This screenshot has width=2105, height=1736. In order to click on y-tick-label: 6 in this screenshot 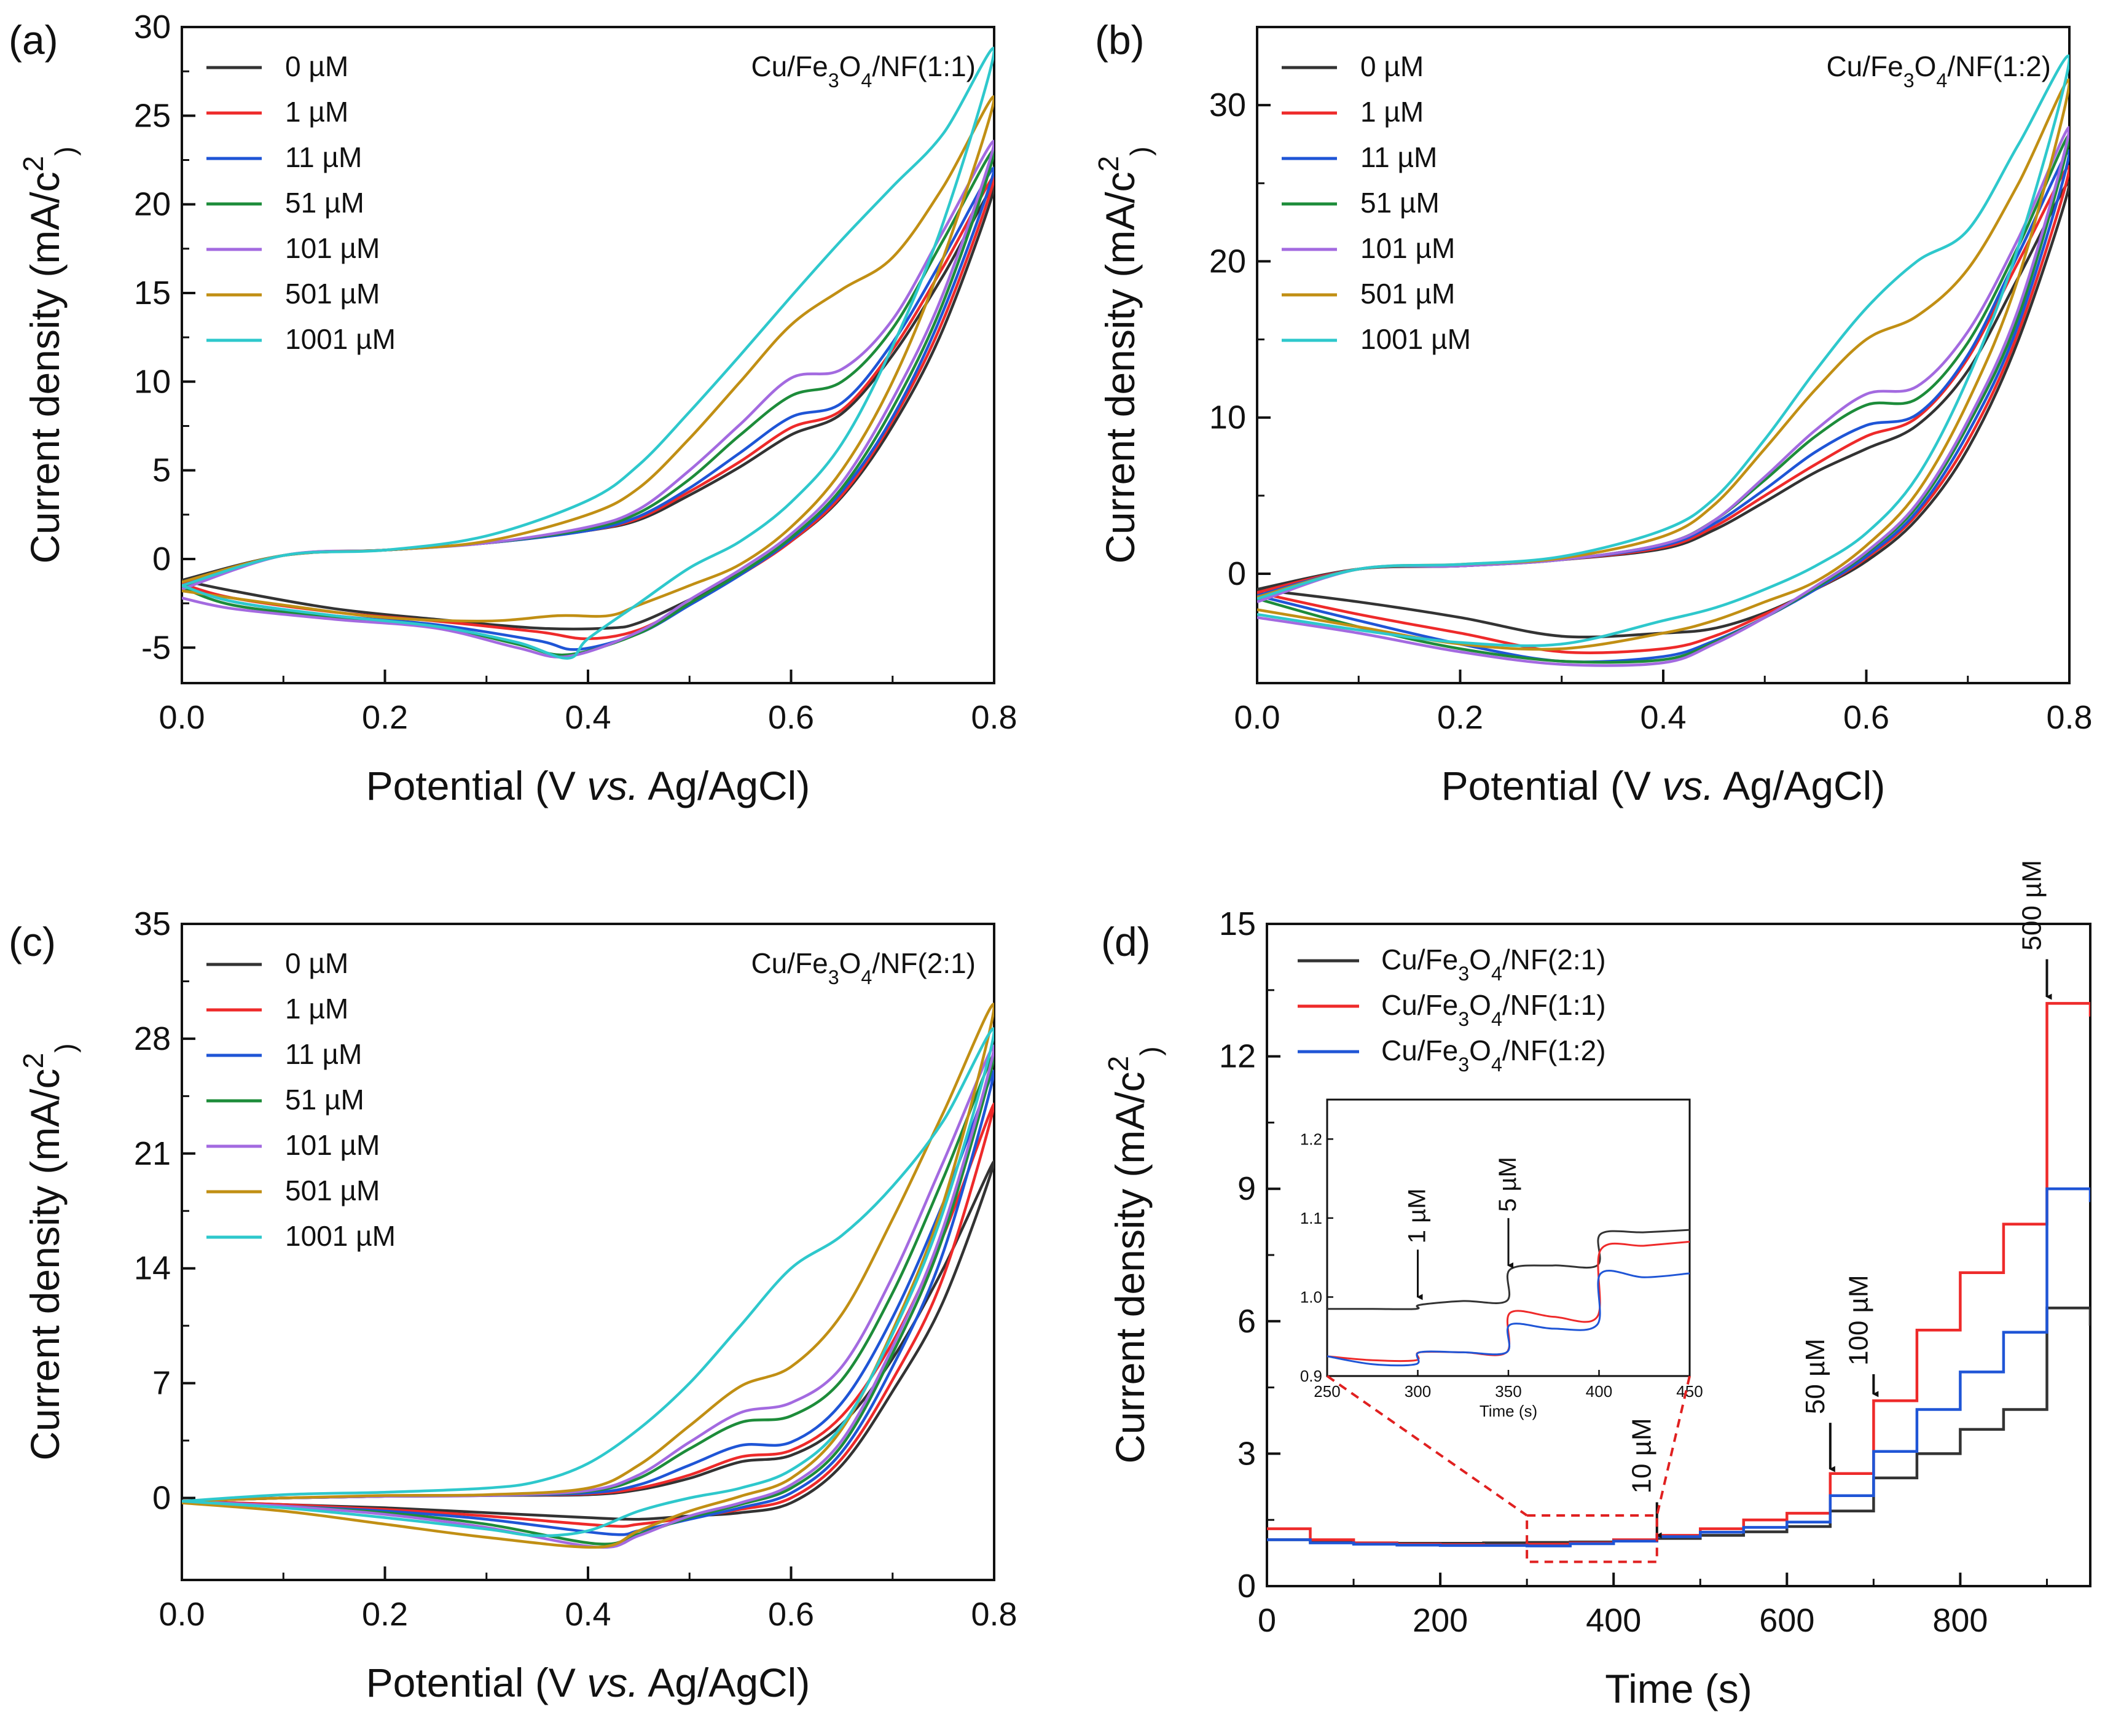, I will do `click(1246, 1321)`.